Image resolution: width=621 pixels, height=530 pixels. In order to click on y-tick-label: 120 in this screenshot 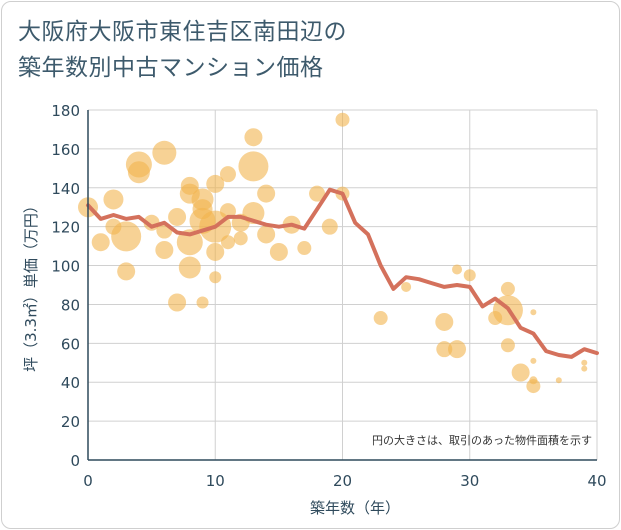, I will do `click(65, 228)`.